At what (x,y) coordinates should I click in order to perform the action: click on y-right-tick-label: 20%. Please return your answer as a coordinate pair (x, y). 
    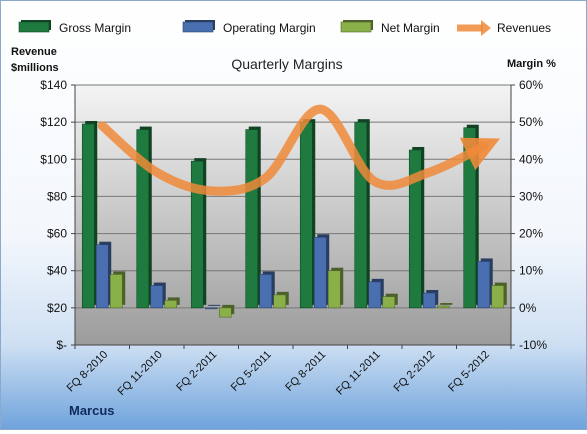
    Looking at the image, I should click on (531, 234).